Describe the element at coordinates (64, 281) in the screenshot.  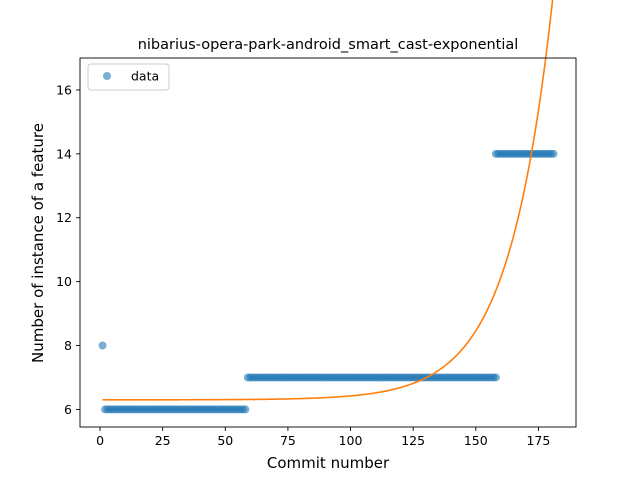
I see `y-tick-label: 10` at that location.